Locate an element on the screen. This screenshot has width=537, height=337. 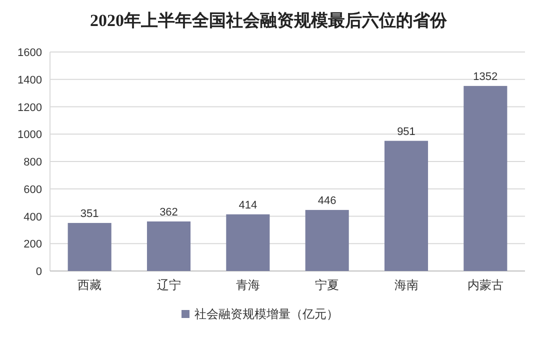
x-tick-label: 海南 is located at coordinates (406, 285).